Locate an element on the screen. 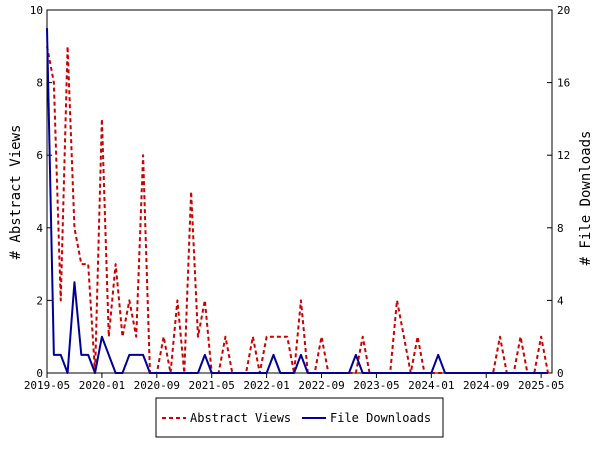  right-tick-label: 0 is located at coordinates (560, 373).